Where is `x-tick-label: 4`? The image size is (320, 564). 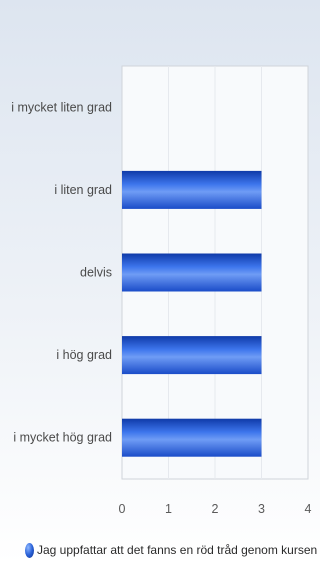
x-tick-label: 4 is located at coordinates (308, 509).